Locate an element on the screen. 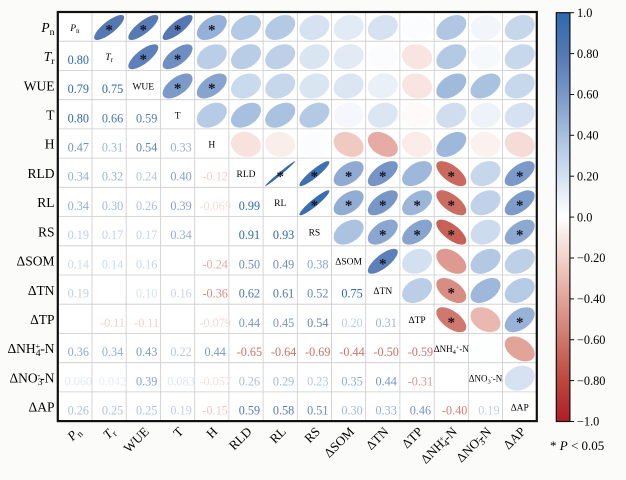 This screenshot has width=626, height=480. svg-text: 0.99 is located at coordinates (249, 206).